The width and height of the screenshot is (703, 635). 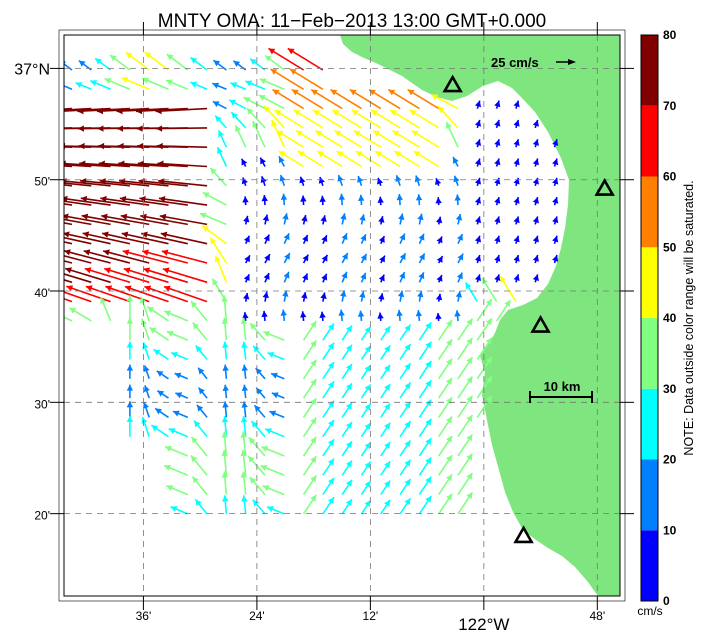 I want to click on scale-vector-arrowhead, so click(x=572, y=62).